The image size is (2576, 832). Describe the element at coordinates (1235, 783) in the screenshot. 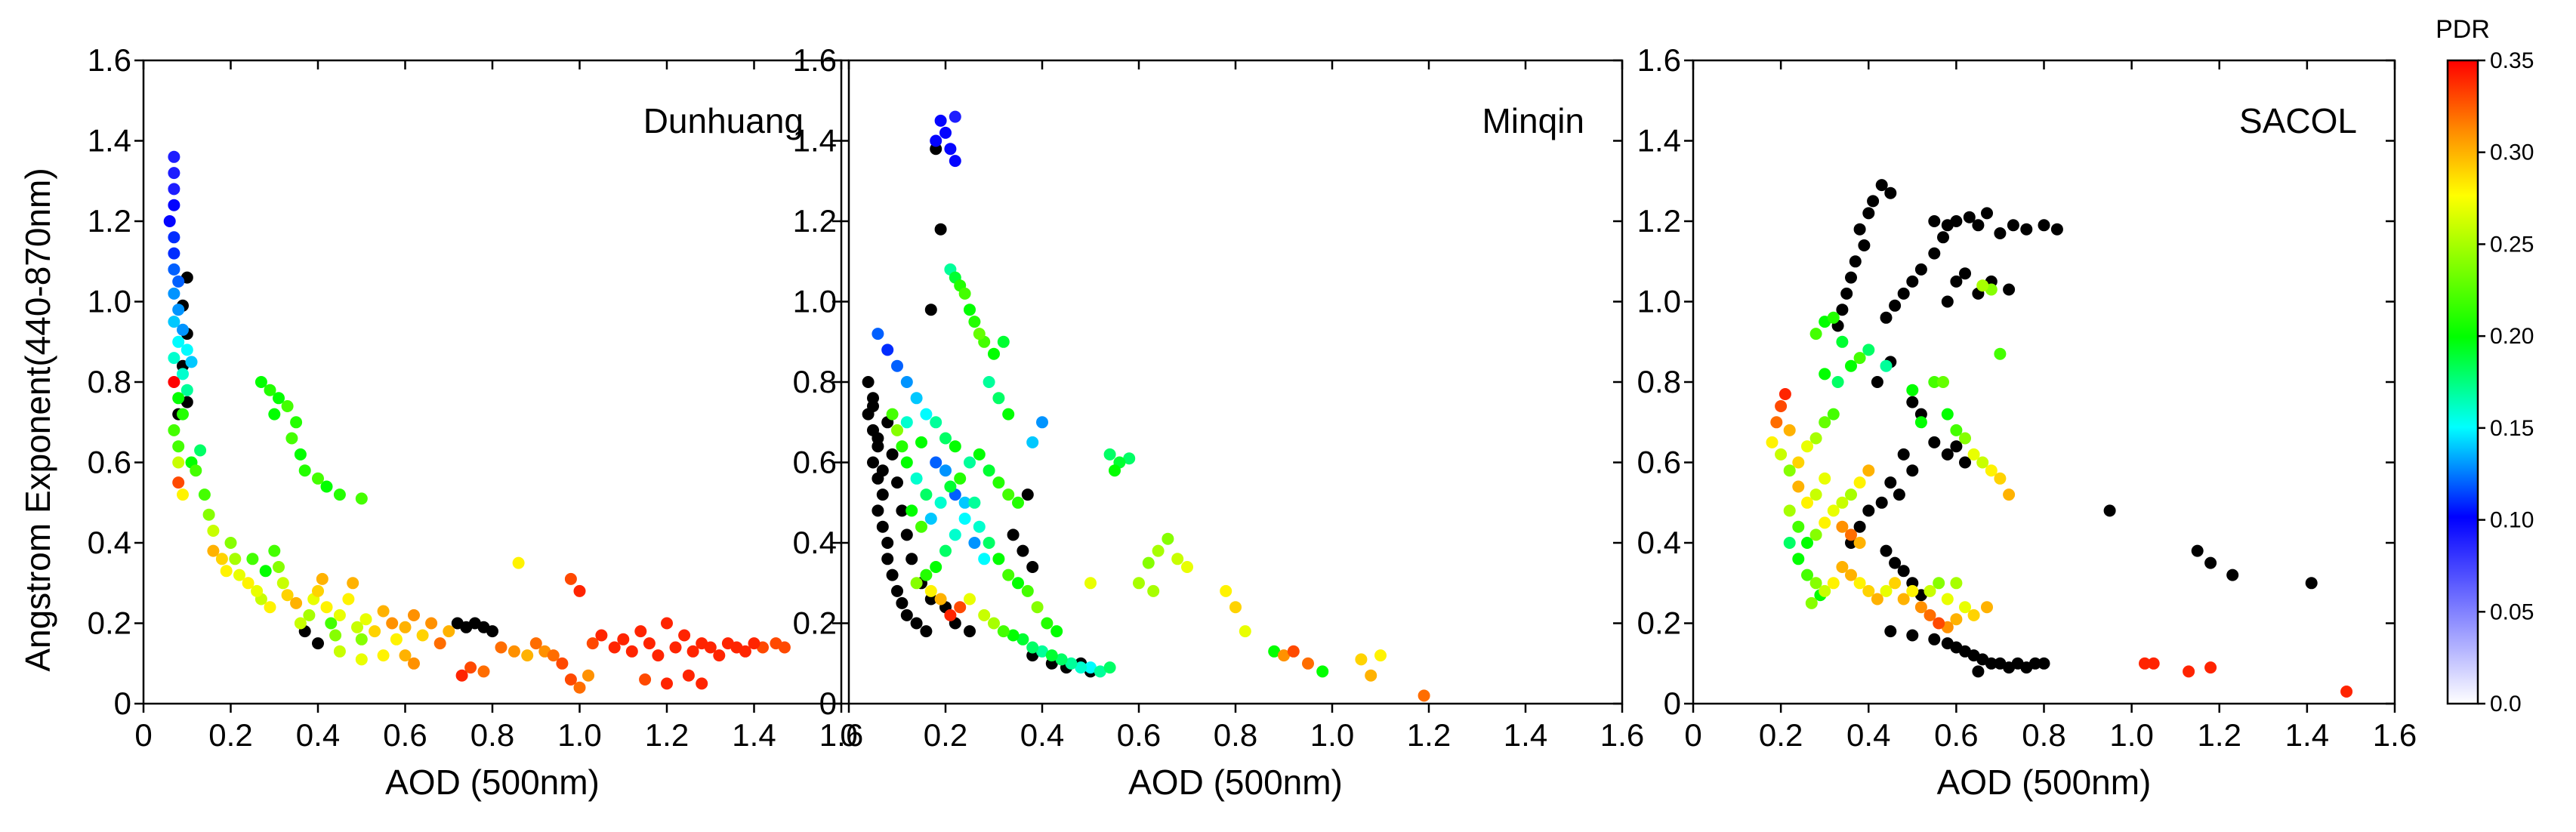

I see `x-axis-title: AOD (500nm)` at that location.